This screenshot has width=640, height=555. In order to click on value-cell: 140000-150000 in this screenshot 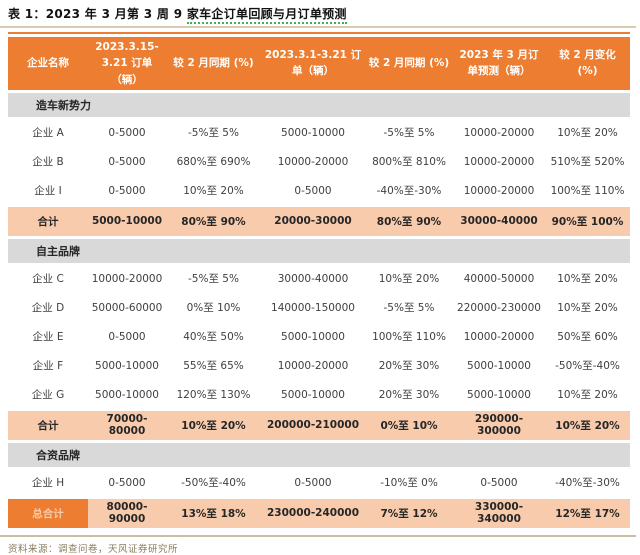, I will do `click(313, 307)`.